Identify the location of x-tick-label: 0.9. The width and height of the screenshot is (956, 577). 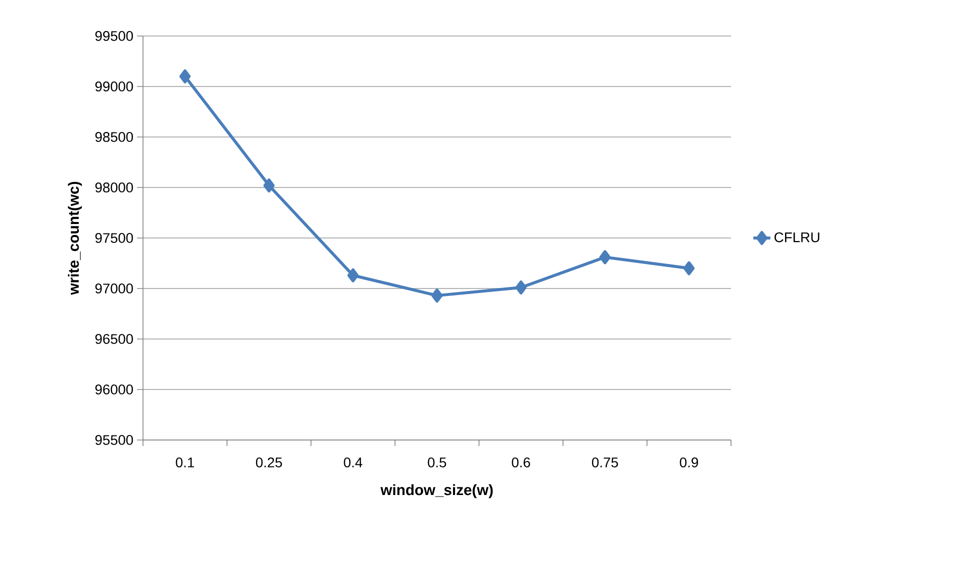
(689, 462).